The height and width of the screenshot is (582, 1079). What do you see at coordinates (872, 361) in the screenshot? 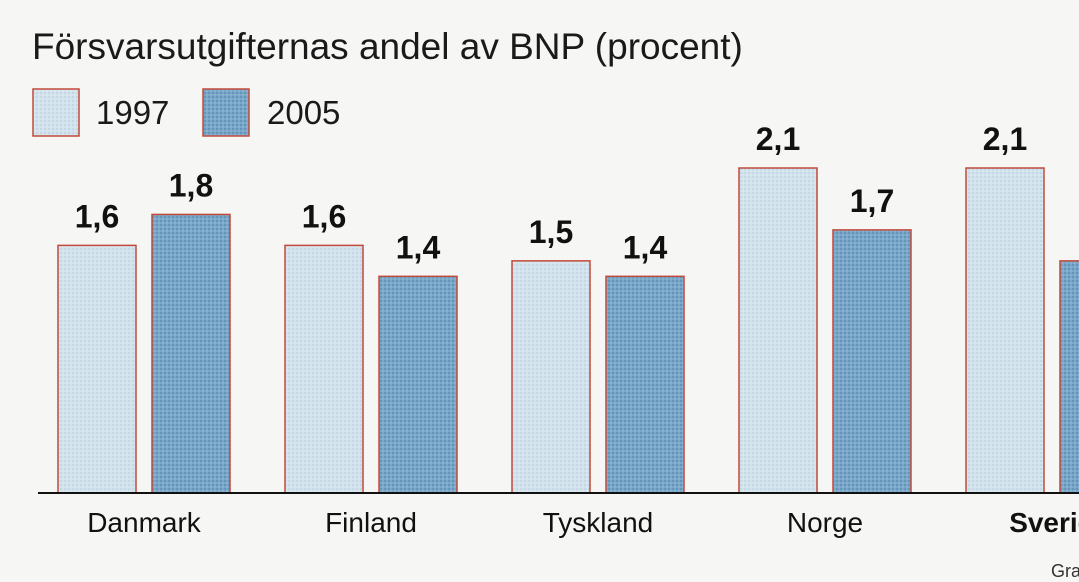
I see `bar-norge-2005` at bounding box center [872, 361].